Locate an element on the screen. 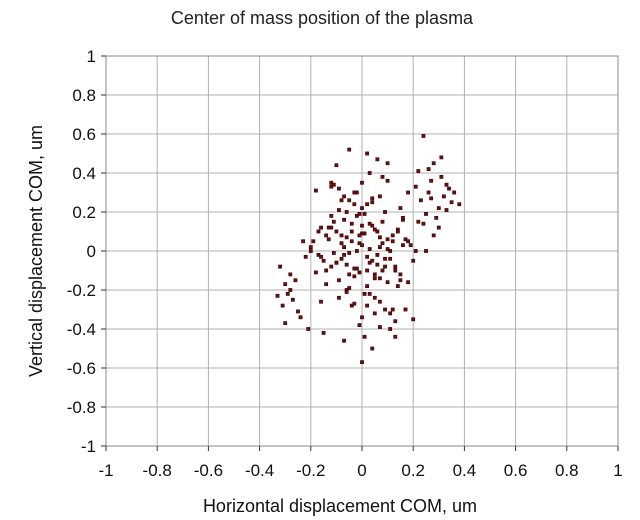 The height and width of the screenshot is (520, 640). data-points is located at coordinates (368, 249).